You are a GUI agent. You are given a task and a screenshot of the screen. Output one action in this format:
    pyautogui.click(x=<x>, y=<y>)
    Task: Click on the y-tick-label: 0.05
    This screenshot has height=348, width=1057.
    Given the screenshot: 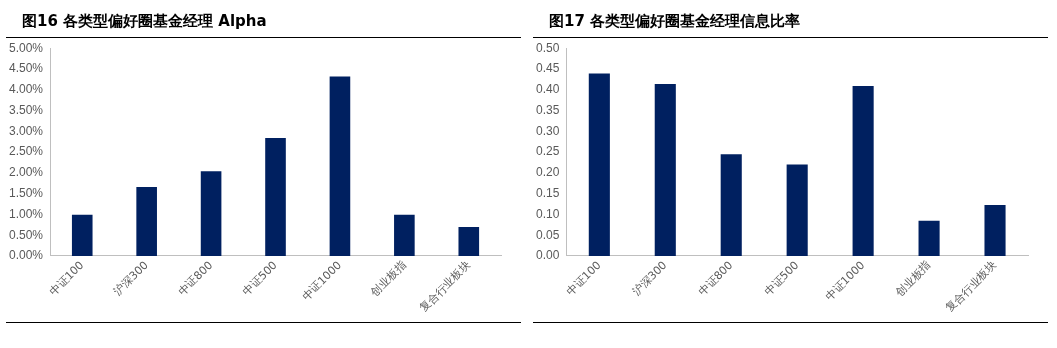 What is the action you would take?
    pyautogui.click(x=548, y=234)
    